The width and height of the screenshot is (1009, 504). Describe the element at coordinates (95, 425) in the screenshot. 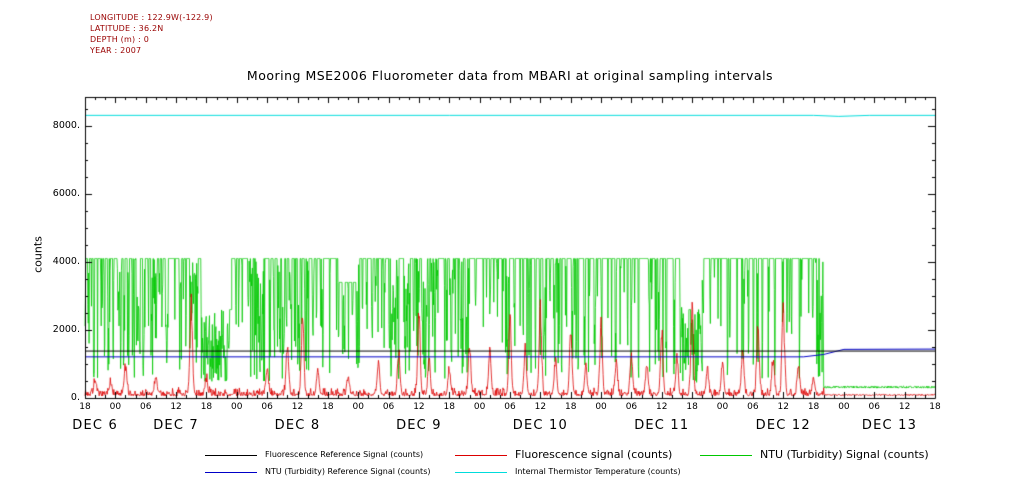

I see `x-day-label: DEC 6` at that location.